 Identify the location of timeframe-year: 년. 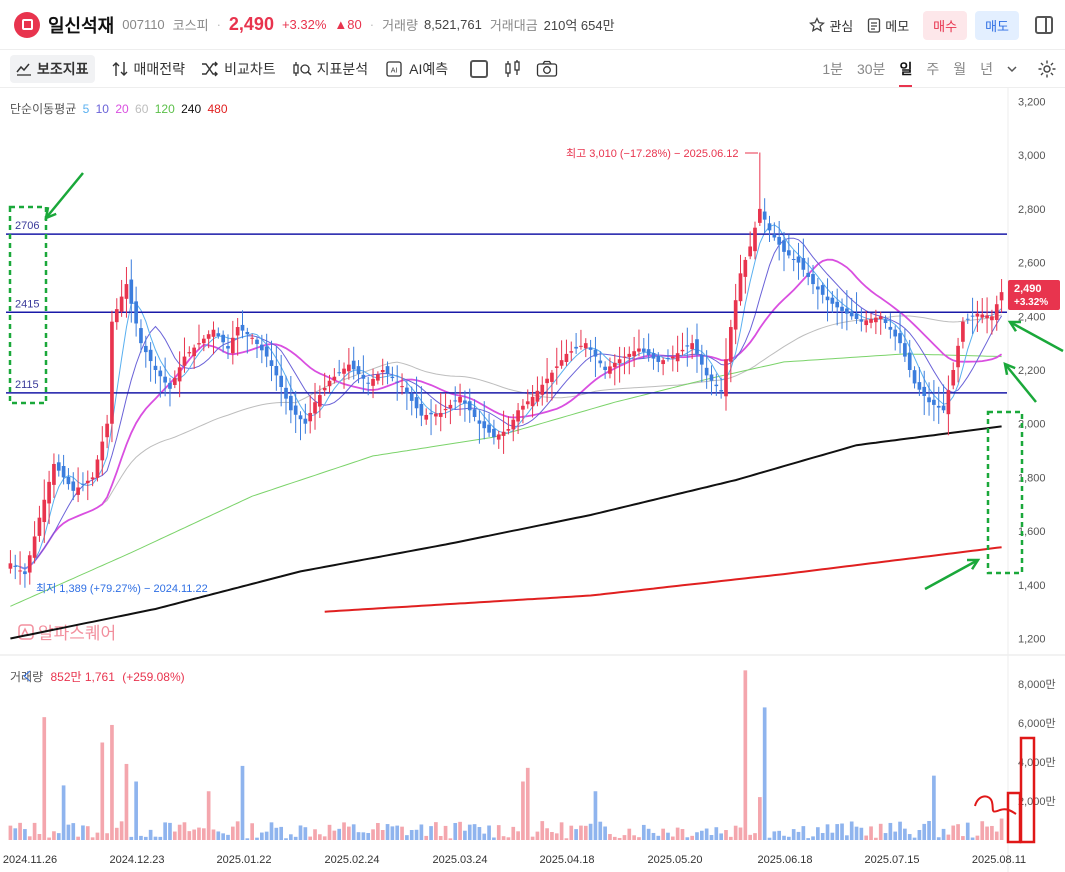
(986, 69).